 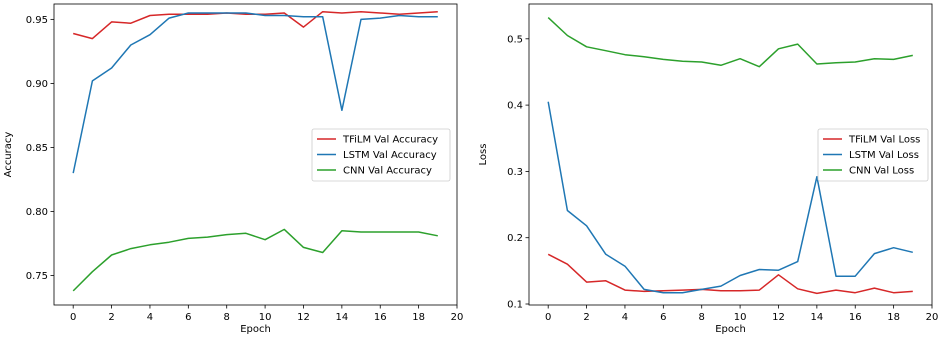 What do you see at coordinates (37, 148) in the screenshot?
I see `y-tick-label: 0.85` at bounding box center [37, 148].